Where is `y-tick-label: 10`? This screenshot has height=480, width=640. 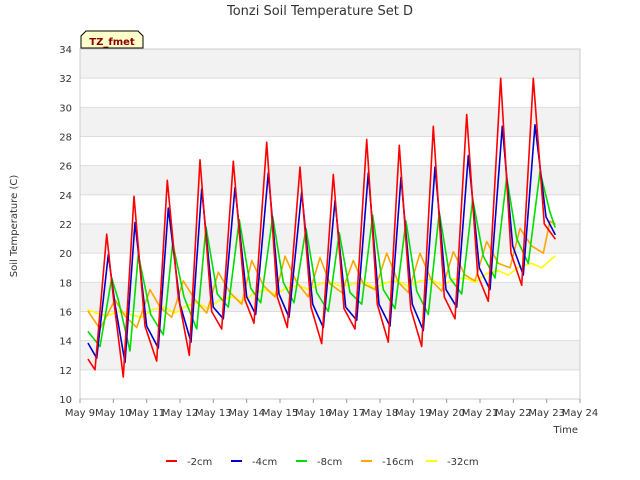 y-tick-label: 10 is located at coordinates (65, 400).